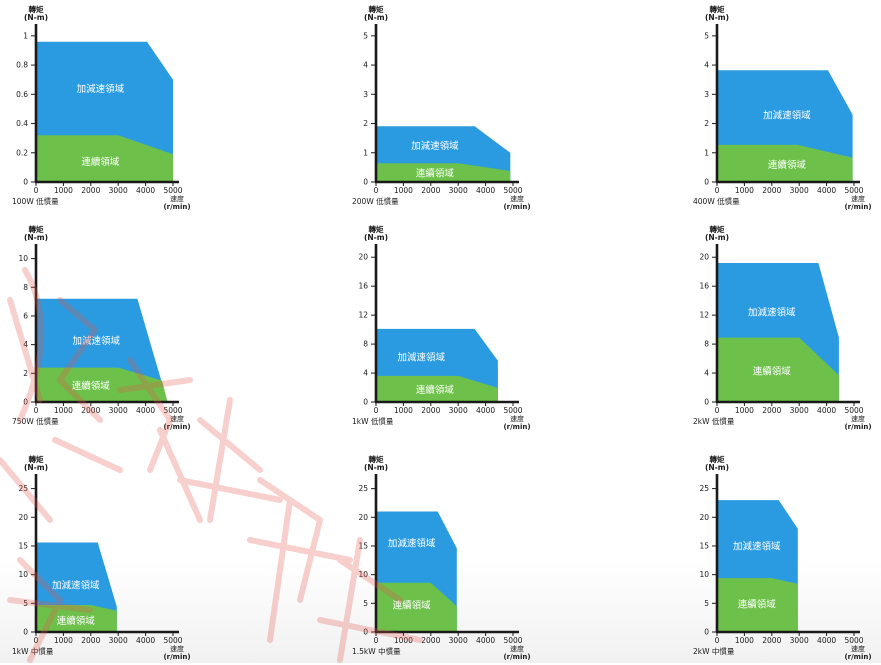  Describe the element at coordinates (373, 421) in the screenshot. I see `motor-label: 1kW 低慣量` at that location.